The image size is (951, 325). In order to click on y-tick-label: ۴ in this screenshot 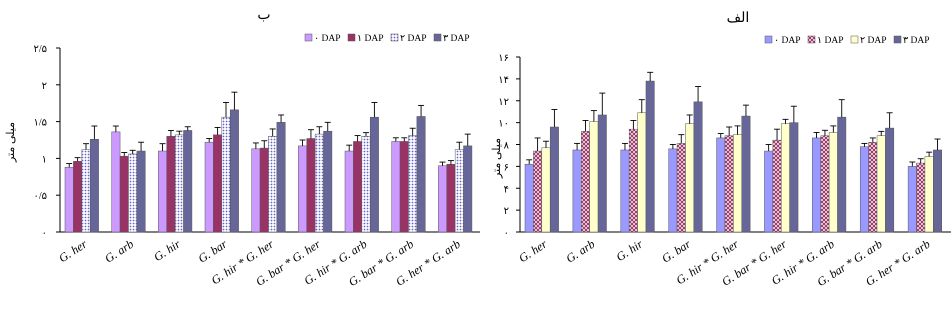, I will do `click(506, 189)`.